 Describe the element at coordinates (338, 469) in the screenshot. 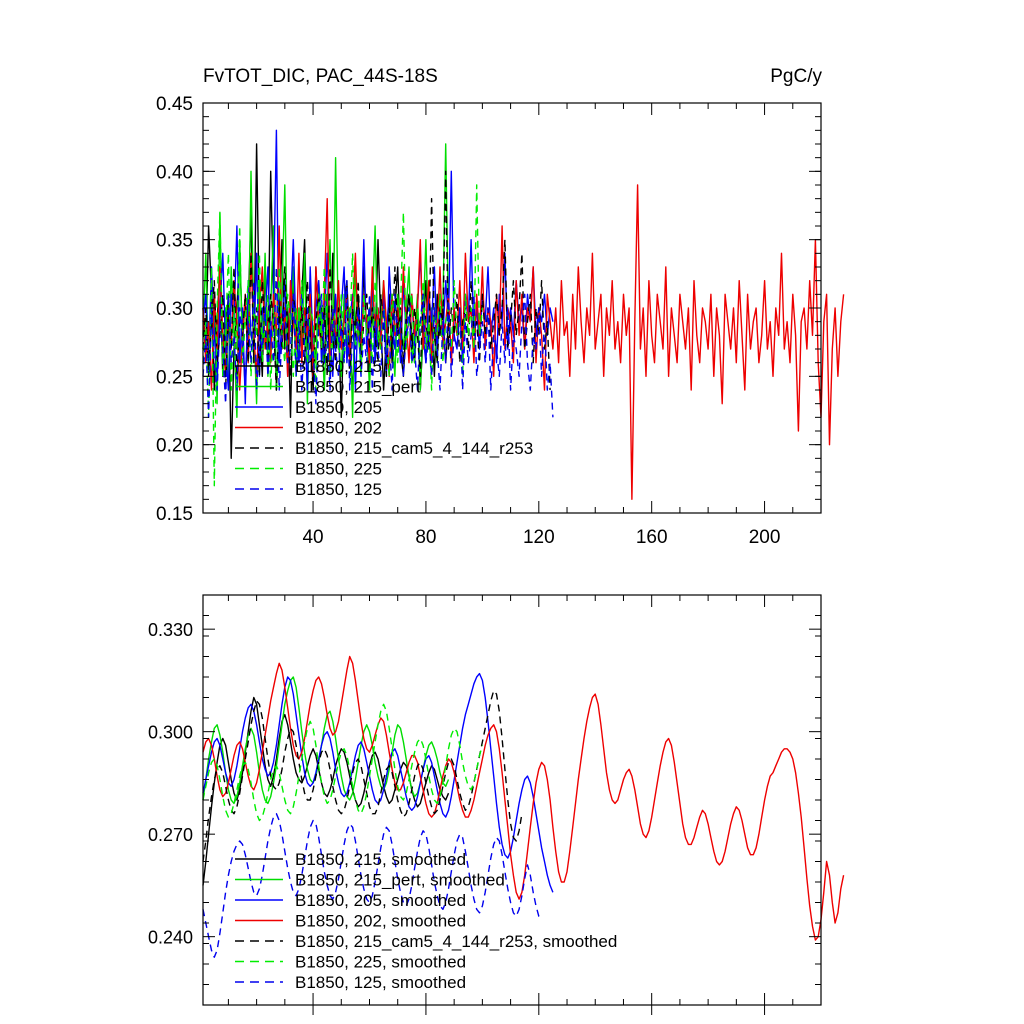

I see `legend-label-5: B1850, 225` at that location.